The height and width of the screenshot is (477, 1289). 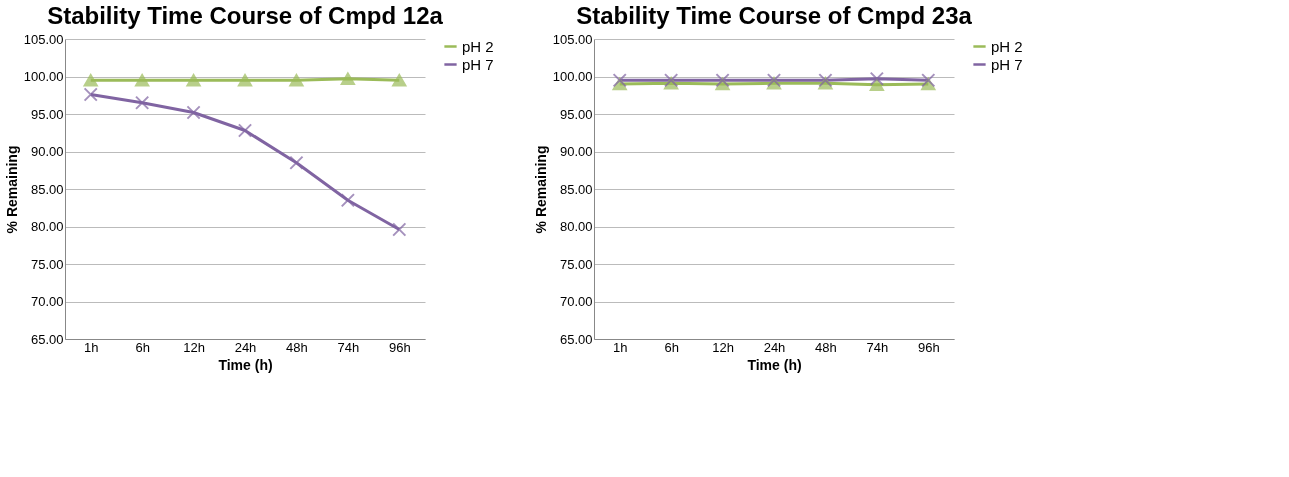 I want to click on chart-title: Stability Time Course of Cmpd 12a, so click(x=245, y=15).